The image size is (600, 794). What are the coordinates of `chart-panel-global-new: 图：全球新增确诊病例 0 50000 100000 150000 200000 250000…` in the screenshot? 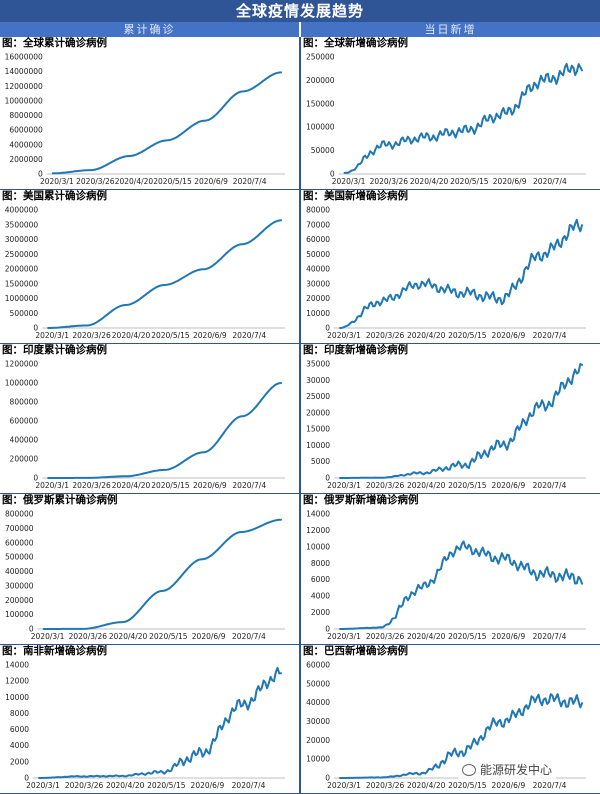 It's located at (450, 113).